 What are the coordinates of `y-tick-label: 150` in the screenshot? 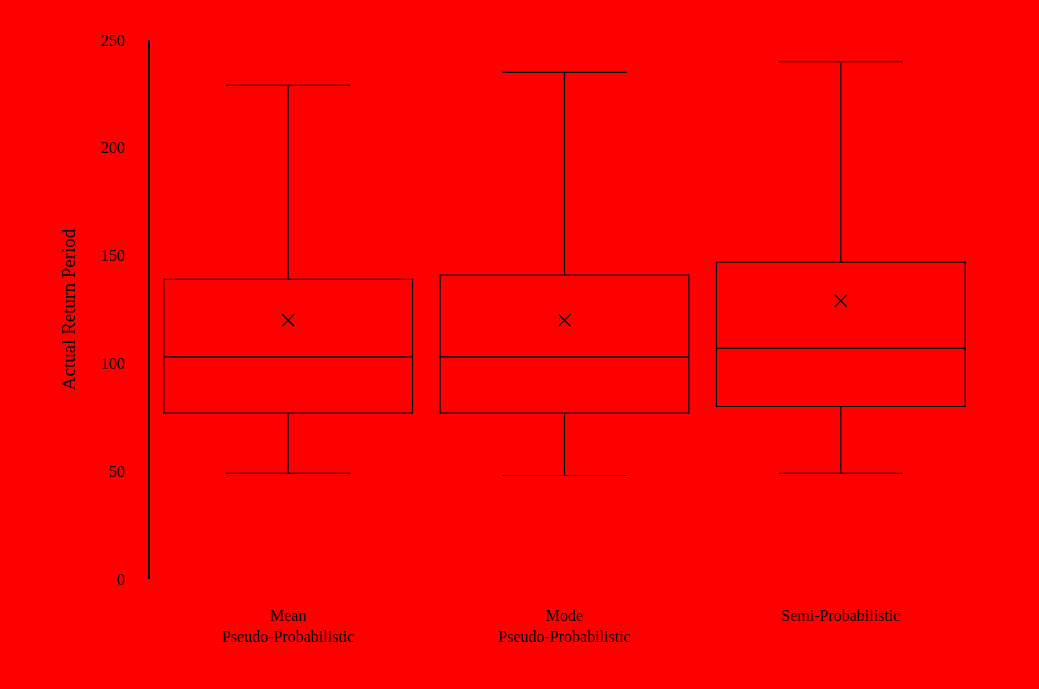 It's located at (113, 256).